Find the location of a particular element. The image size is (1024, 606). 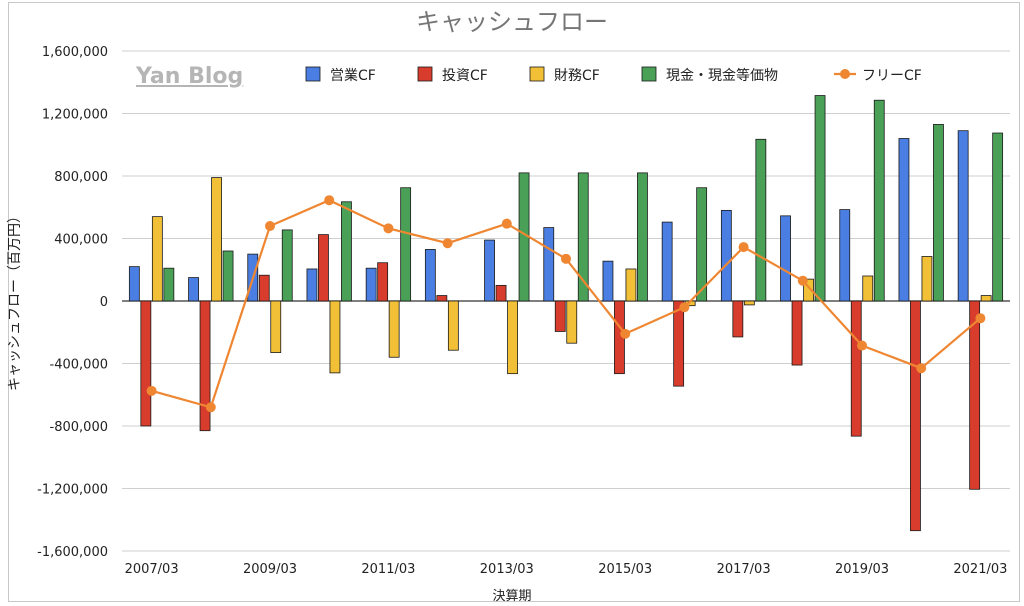

bar-2017-03-s2 is located at coordinates (749, 303).